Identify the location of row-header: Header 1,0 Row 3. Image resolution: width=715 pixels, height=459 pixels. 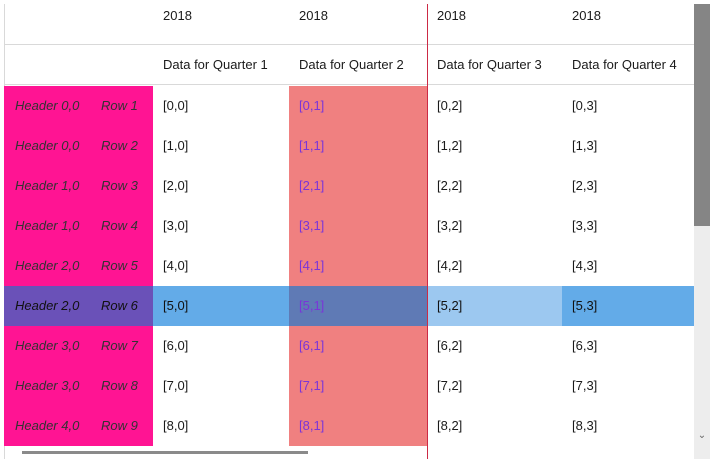
(78, 186).